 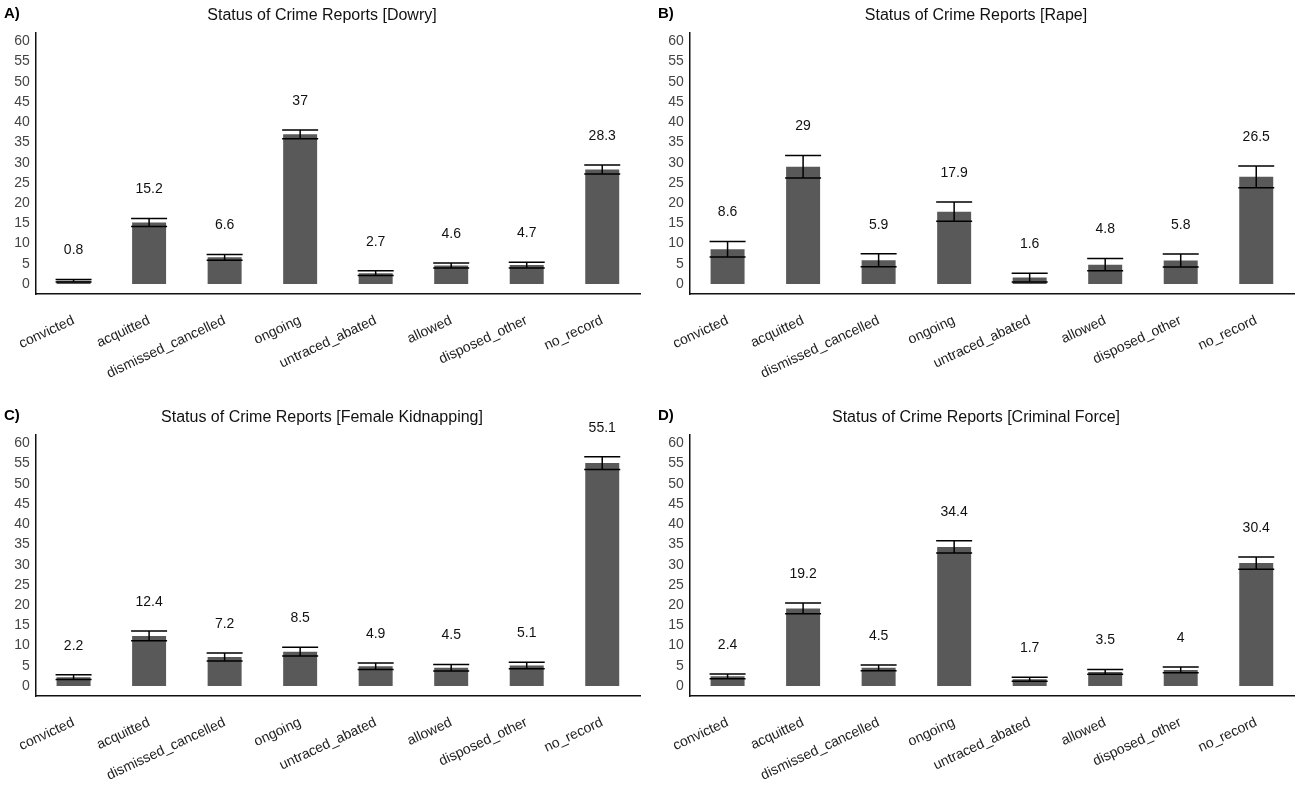 What do you see at coordinates (73, 249) in the screenshot?
I see `data-label: 0.8` at bounding box center [73, 249].